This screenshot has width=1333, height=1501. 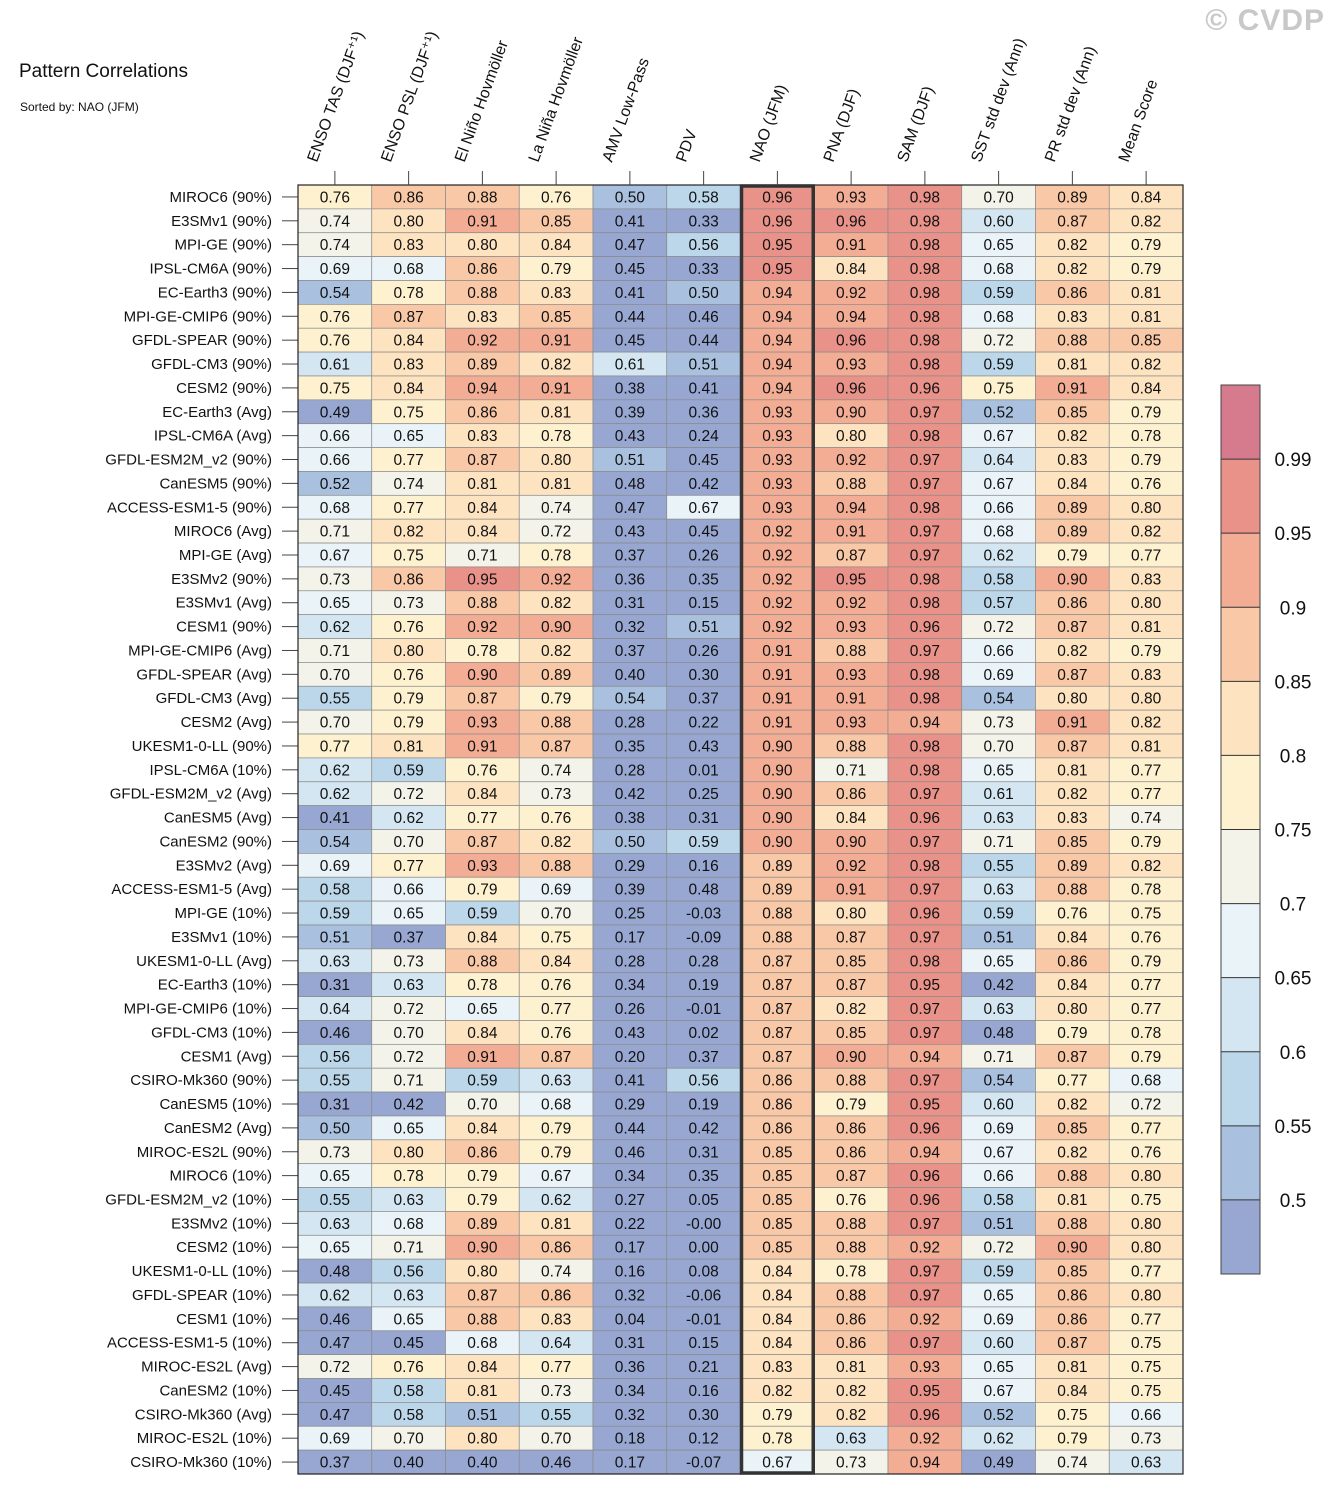 I want to click on cell-value: 0.71, so click(x=851, y=770).